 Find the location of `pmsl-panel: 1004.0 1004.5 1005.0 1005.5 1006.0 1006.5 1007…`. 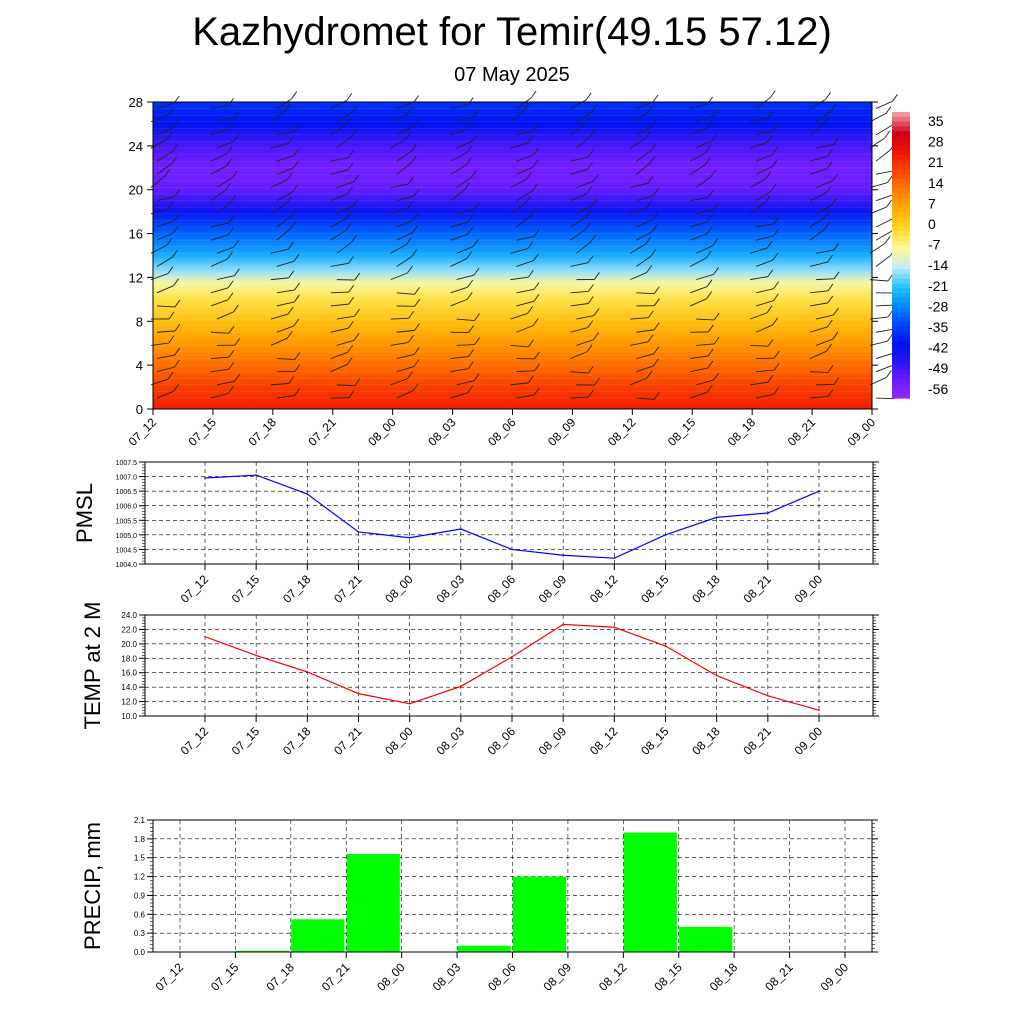

pmsl-panel: 1004.0 1004.5 1005.0 1005.5 1006.0 1006.5 1007… is located at coordinates (475, 533).